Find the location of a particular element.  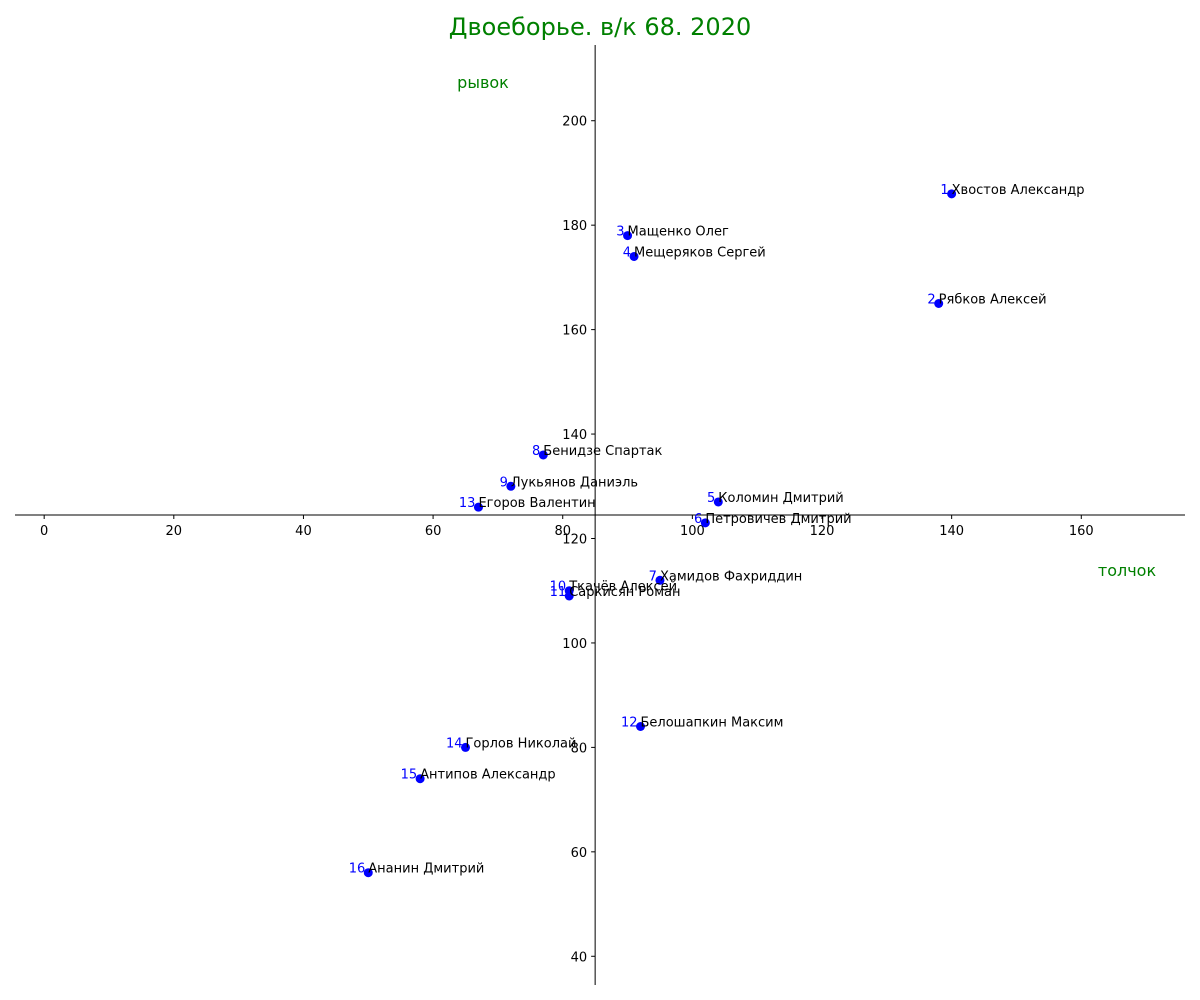

y-tick-label: 100 is located at coordinates (574, 644).